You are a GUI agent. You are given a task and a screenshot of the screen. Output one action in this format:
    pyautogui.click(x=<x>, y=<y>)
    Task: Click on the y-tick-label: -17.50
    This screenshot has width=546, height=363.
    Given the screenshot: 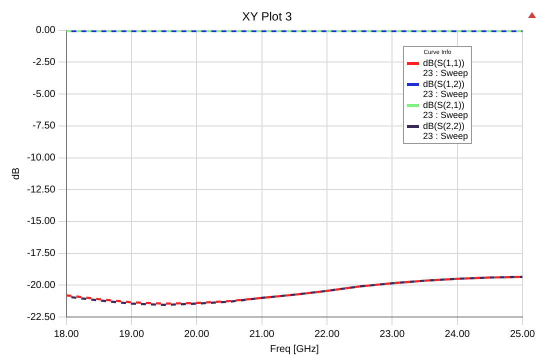 What is the action you would take?
    pyautogui.click(x=41, y=254)
    